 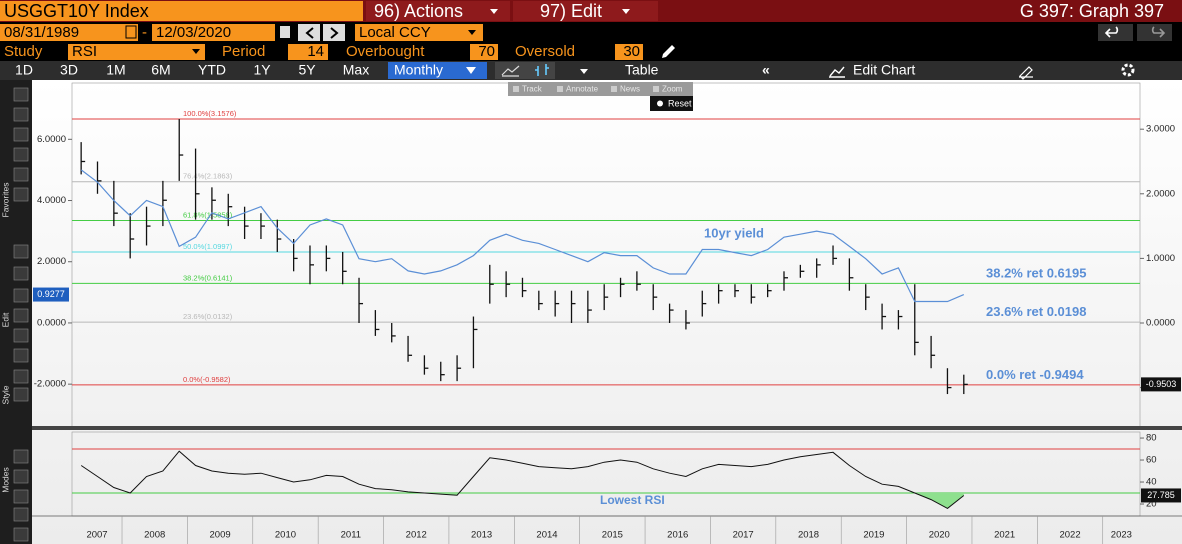 What do you see at coordinates (582, 89) in the screenshot?
I see `tool-button: Annotate` at bounding box center [582, 89].